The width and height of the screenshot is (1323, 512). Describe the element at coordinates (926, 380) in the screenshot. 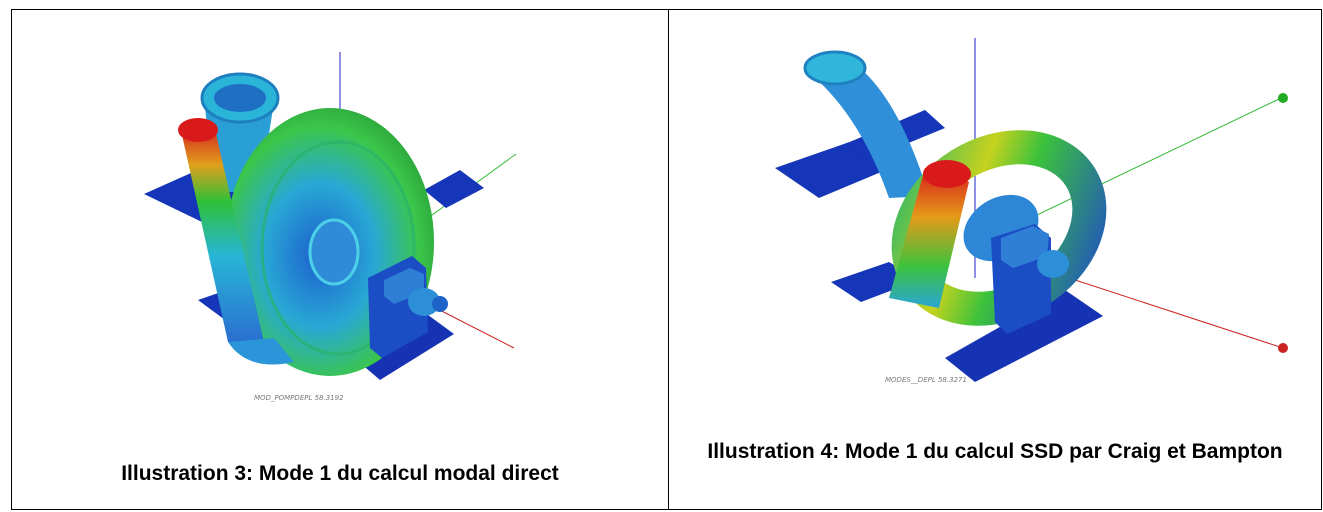

I see `render-label: MODES__DEPL 58.3271` at that location.